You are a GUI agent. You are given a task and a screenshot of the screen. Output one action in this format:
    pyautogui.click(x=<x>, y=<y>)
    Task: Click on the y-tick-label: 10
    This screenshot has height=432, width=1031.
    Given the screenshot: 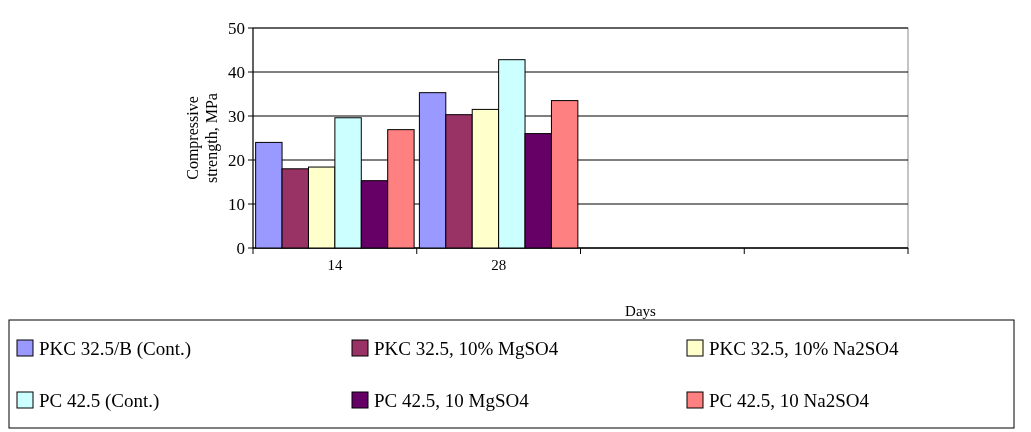 What is the action you would take?
    pyautogui.click(x=236, y=204)
    